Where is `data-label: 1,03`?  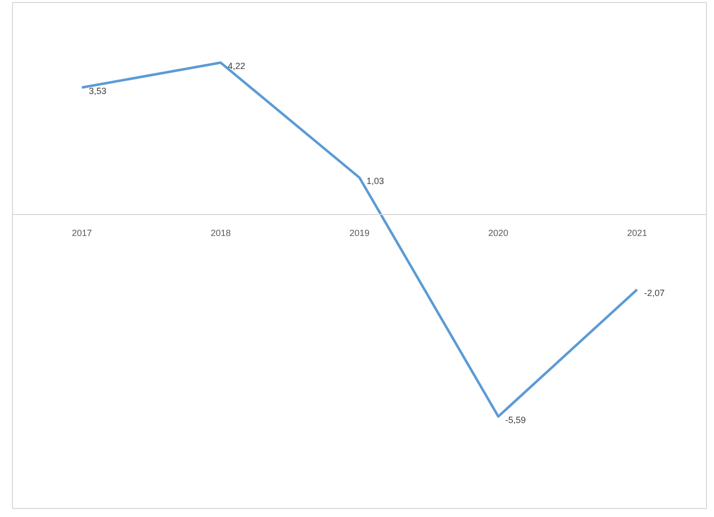
data-label: 1,03 is located at coordinates (375, 181).